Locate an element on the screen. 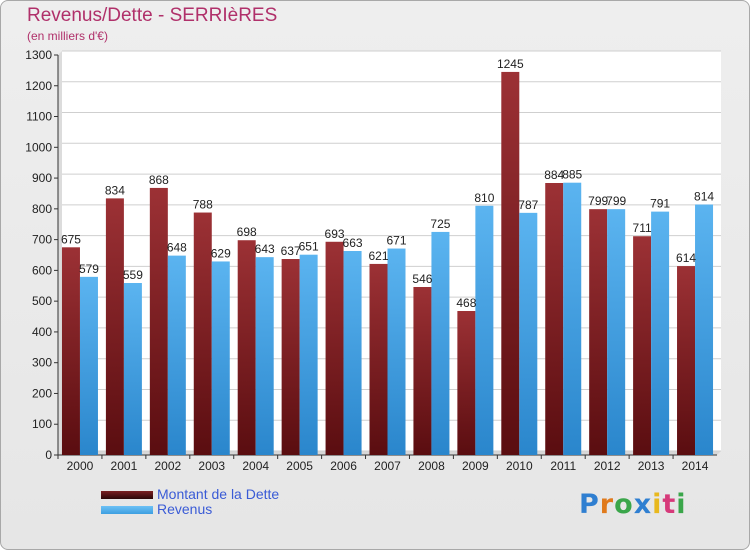  chart-title: Revenus/Dette - SERRIèRES is located at coordinates (152, 15).